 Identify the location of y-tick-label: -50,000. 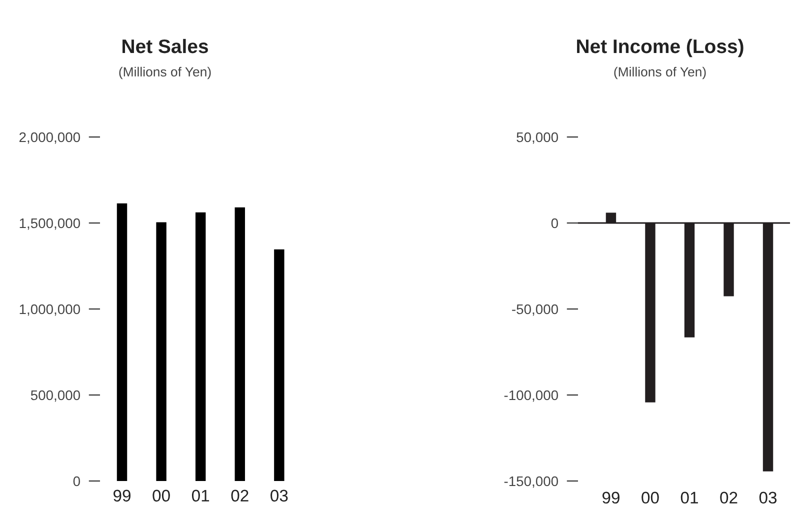
(535, 310).